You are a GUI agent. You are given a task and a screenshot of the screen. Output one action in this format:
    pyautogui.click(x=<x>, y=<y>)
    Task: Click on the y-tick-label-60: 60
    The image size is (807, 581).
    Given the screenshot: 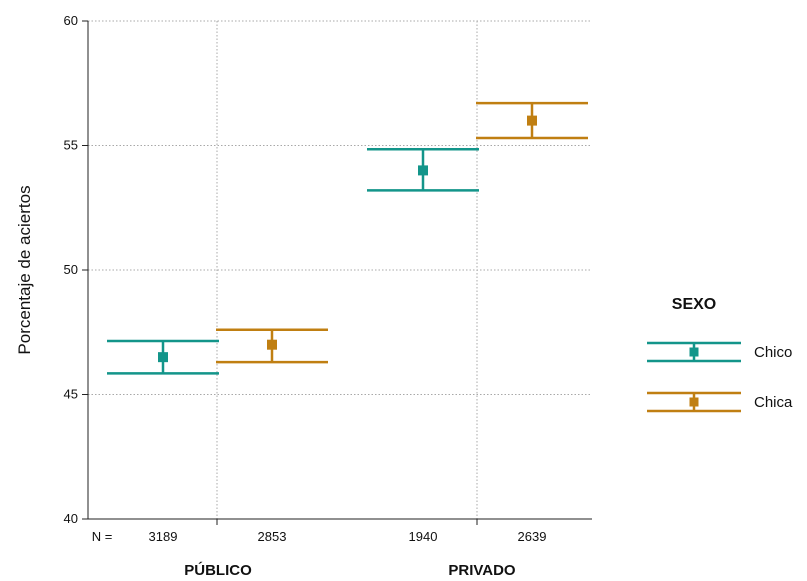 What is the action you would take?
    pyautogui.click(x=71, y=20)
    